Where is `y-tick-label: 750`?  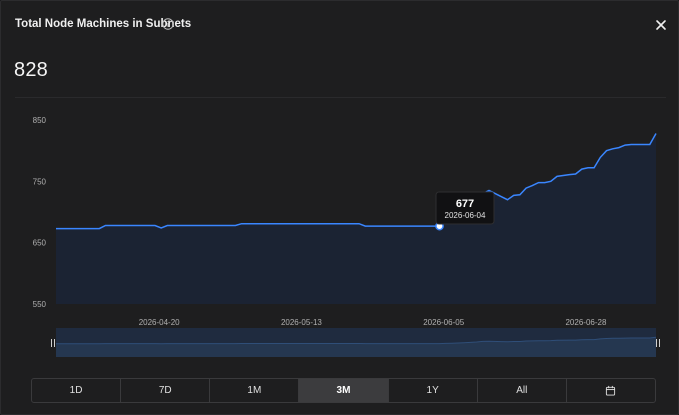 y-tick-label: 750 is located at coordinates (40, 181).